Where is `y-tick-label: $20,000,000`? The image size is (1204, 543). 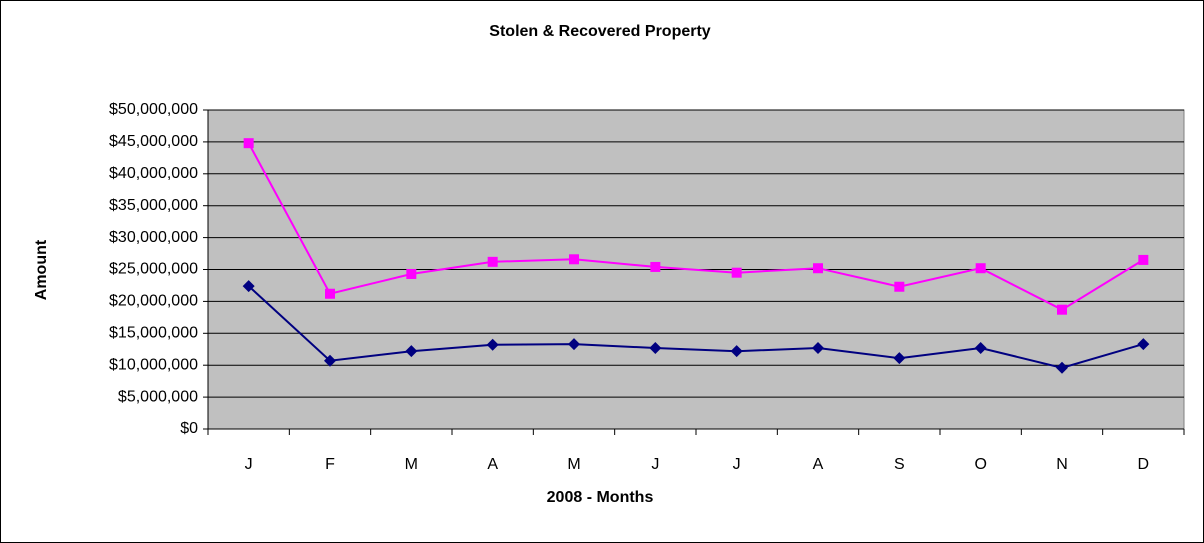 y-tick-label: $20,000,000 is located at coordinates (153, 301).